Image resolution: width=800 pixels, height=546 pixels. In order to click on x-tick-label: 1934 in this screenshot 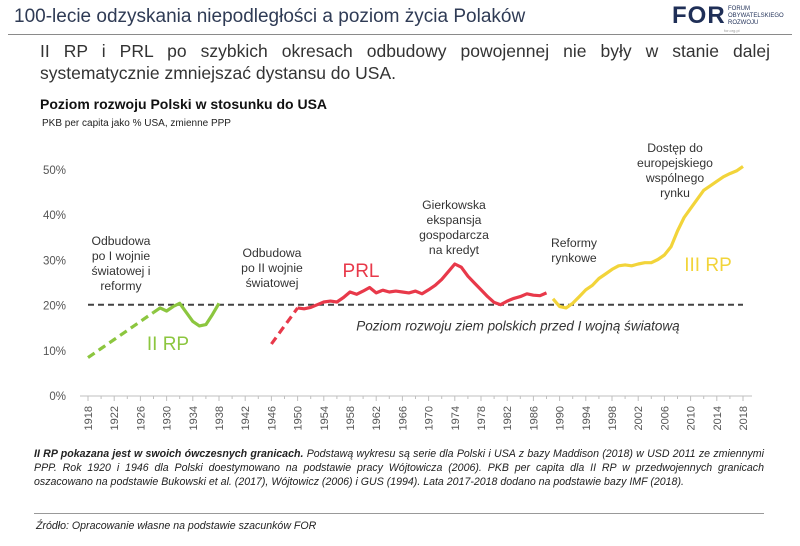, I will do `click(194, 418)`.